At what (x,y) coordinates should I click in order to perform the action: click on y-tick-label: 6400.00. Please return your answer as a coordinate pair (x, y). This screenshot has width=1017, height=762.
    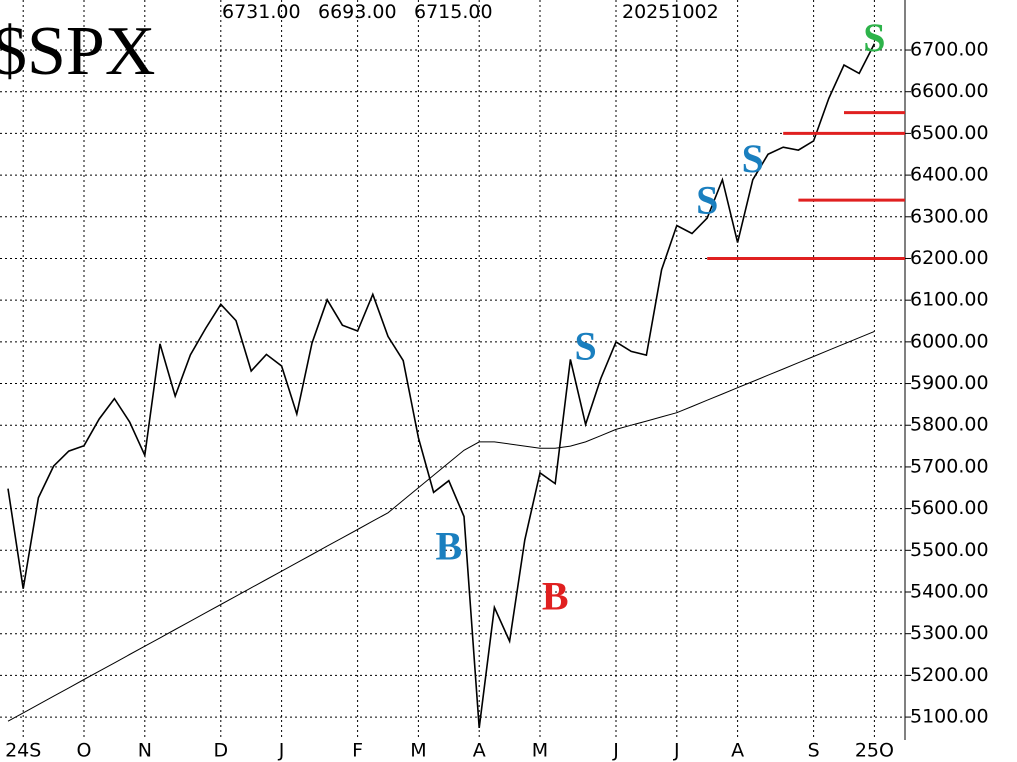
    Looking at the image, I should click on (949, 175).